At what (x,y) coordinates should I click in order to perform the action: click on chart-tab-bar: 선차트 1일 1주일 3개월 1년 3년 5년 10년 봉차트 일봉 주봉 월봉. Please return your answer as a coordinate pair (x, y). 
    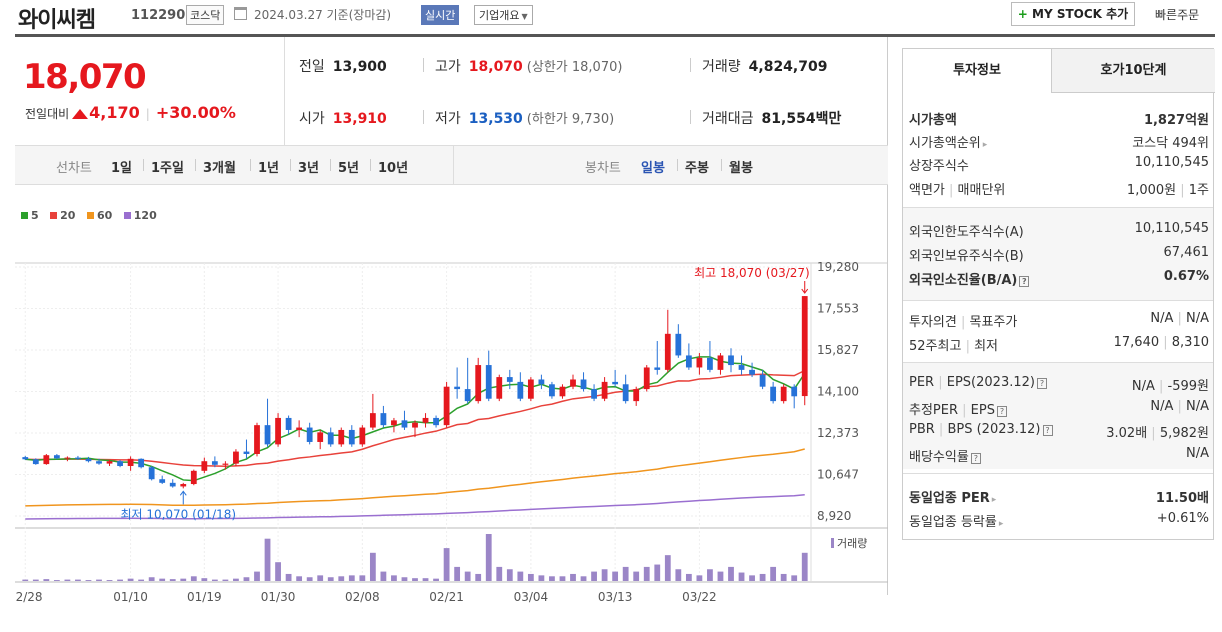
    Looking at the image, I should click on (451, 165).